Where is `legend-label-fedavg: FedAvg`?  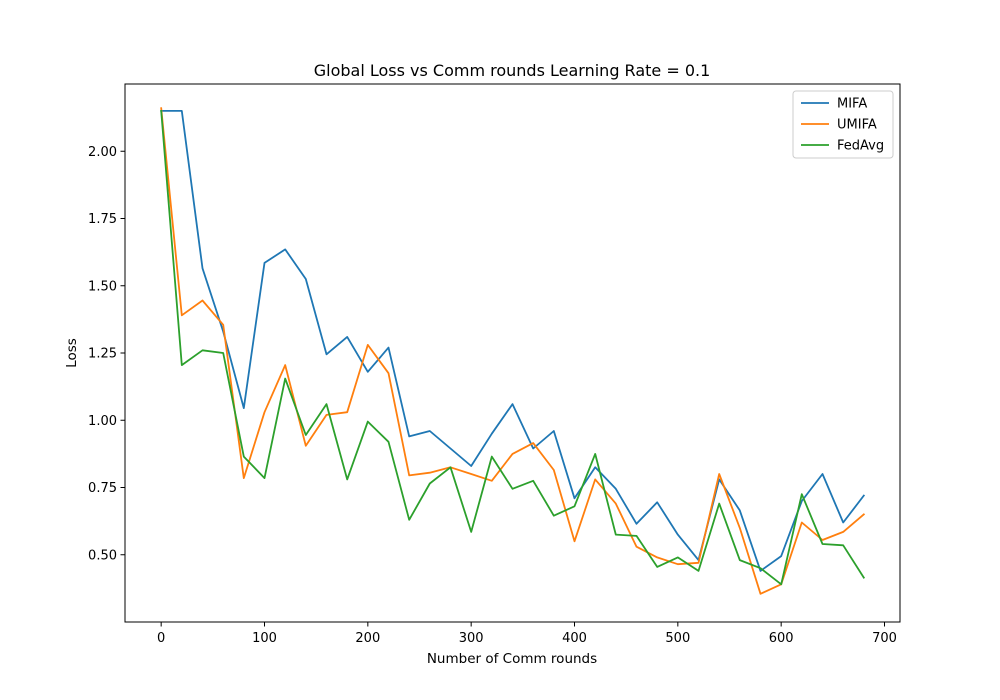
legend-label-fedavg: FedAvg is located at coordinates (860, 146).